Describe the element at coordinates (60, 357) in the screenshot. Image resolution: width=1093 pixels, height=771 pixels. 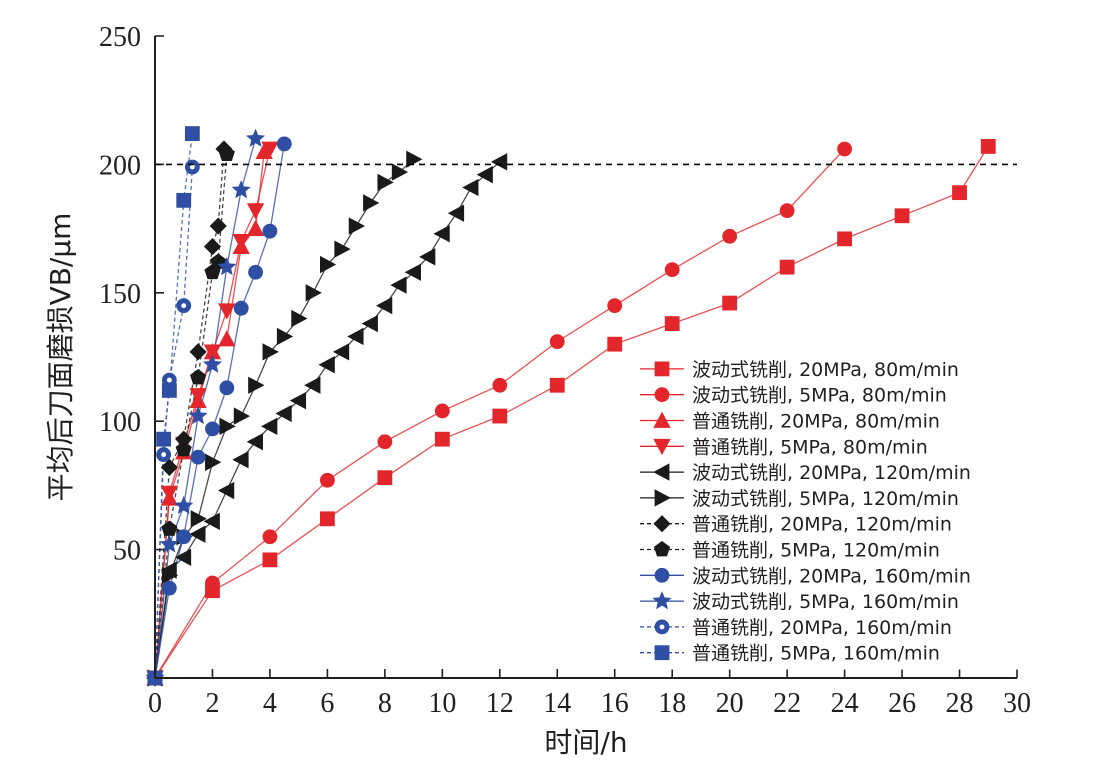
I see `y-axis-title: 平均后刀面磨损VB/μm` at that location.